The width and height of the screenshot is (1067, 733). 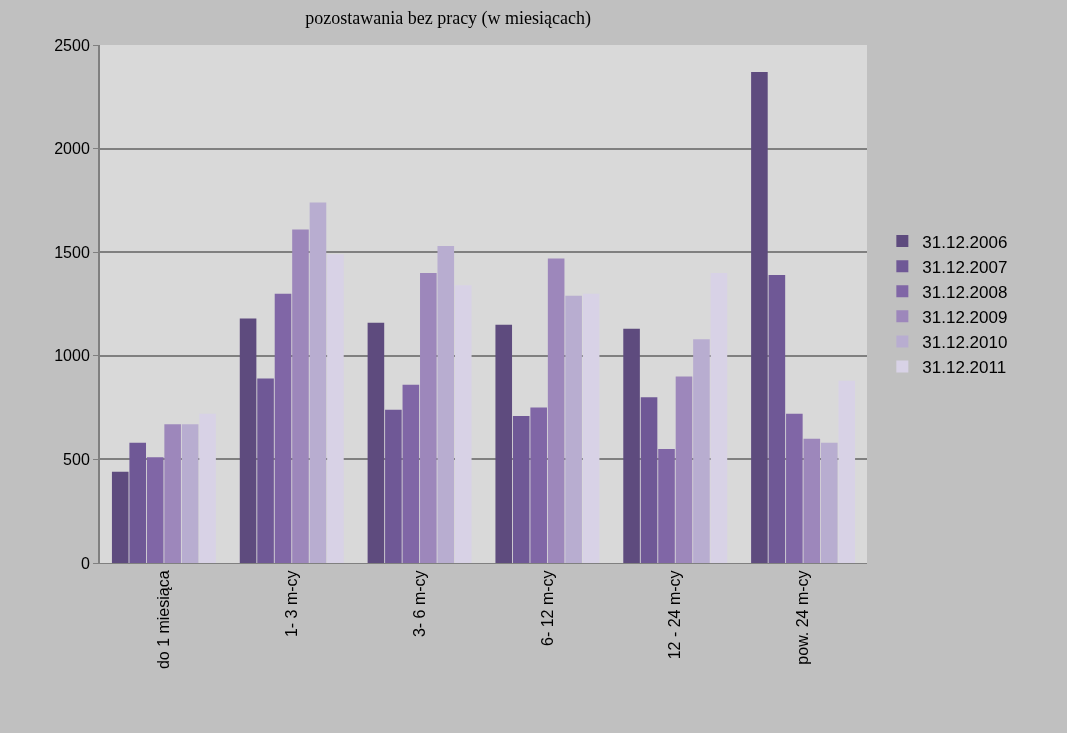 I want to click on legend-label: 31.12.2007, so click(x=965, y=267).